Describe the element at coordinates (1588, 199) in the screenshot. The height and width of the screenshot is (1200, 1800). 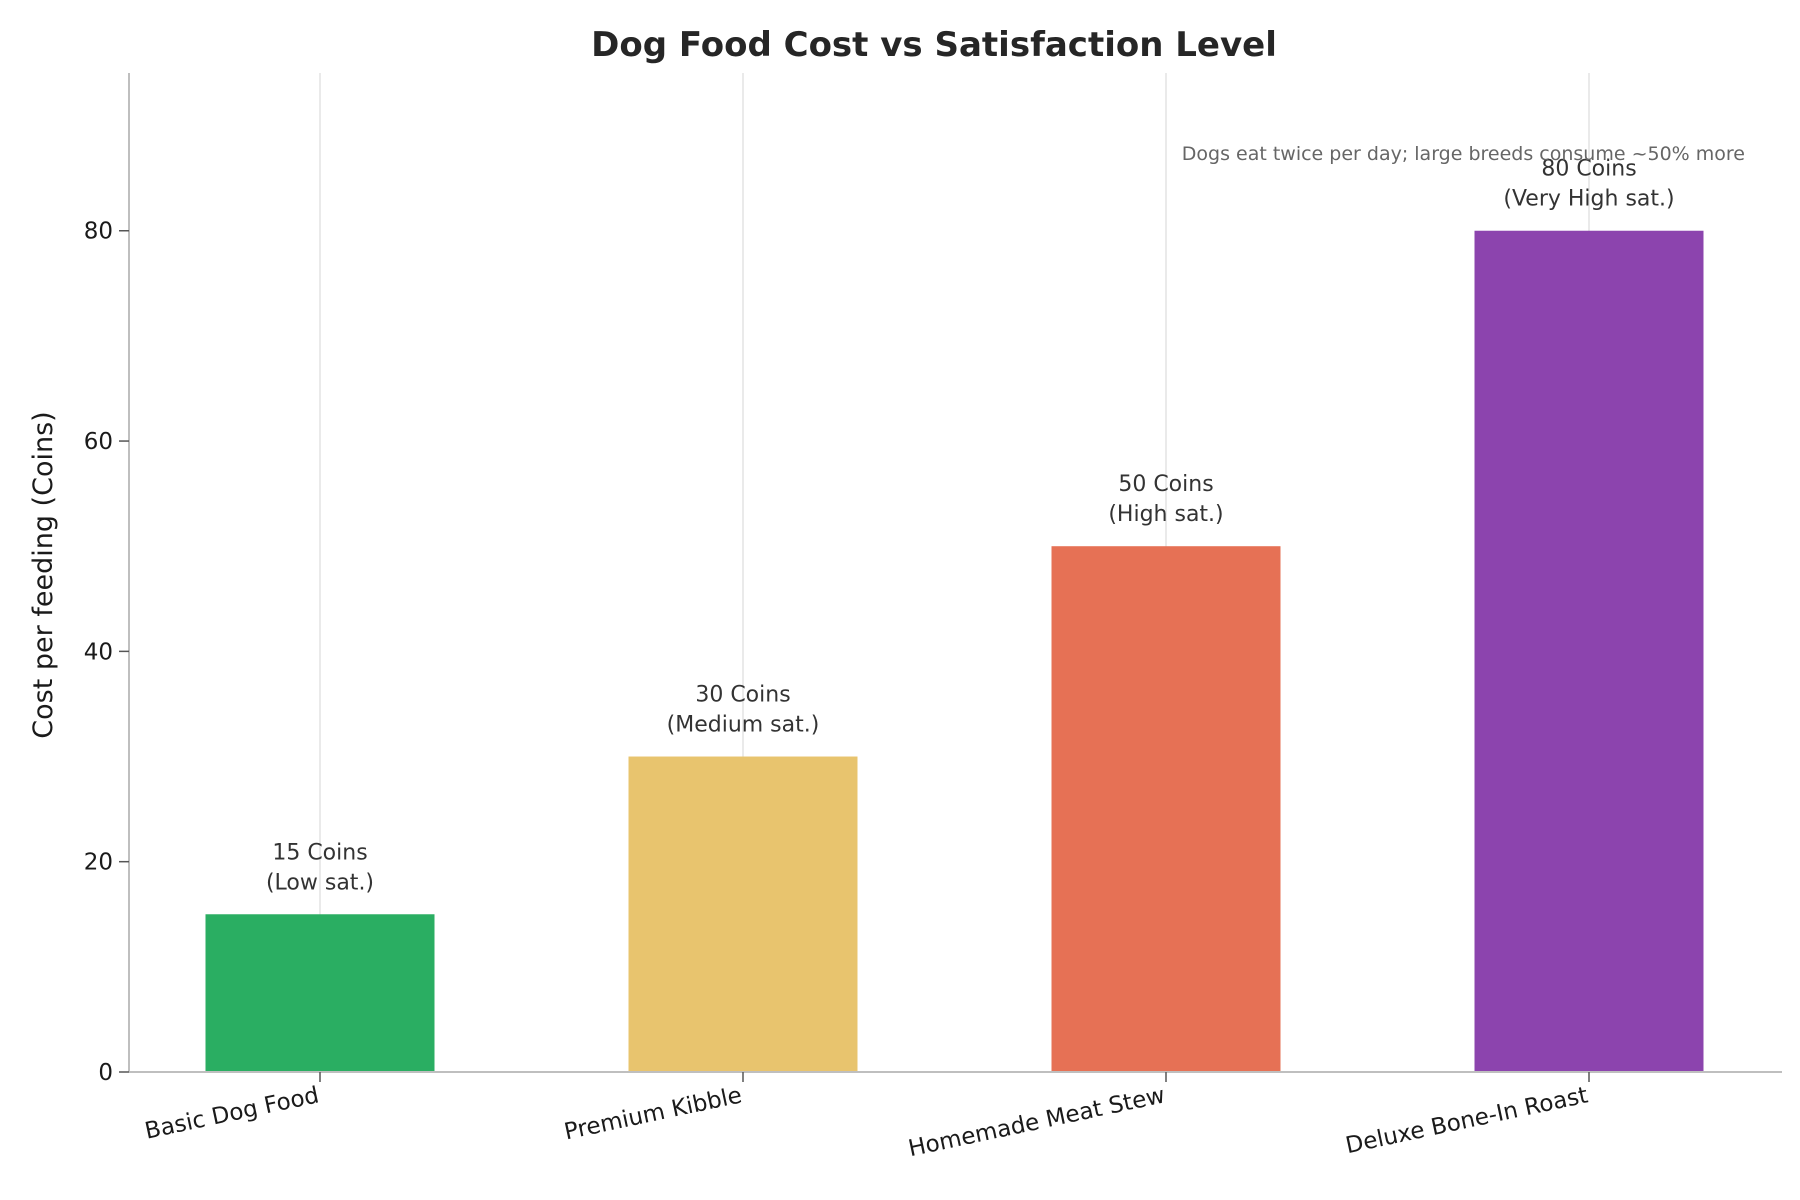
I see `data-label-satisfaction: (Very High sat.)` at that location.